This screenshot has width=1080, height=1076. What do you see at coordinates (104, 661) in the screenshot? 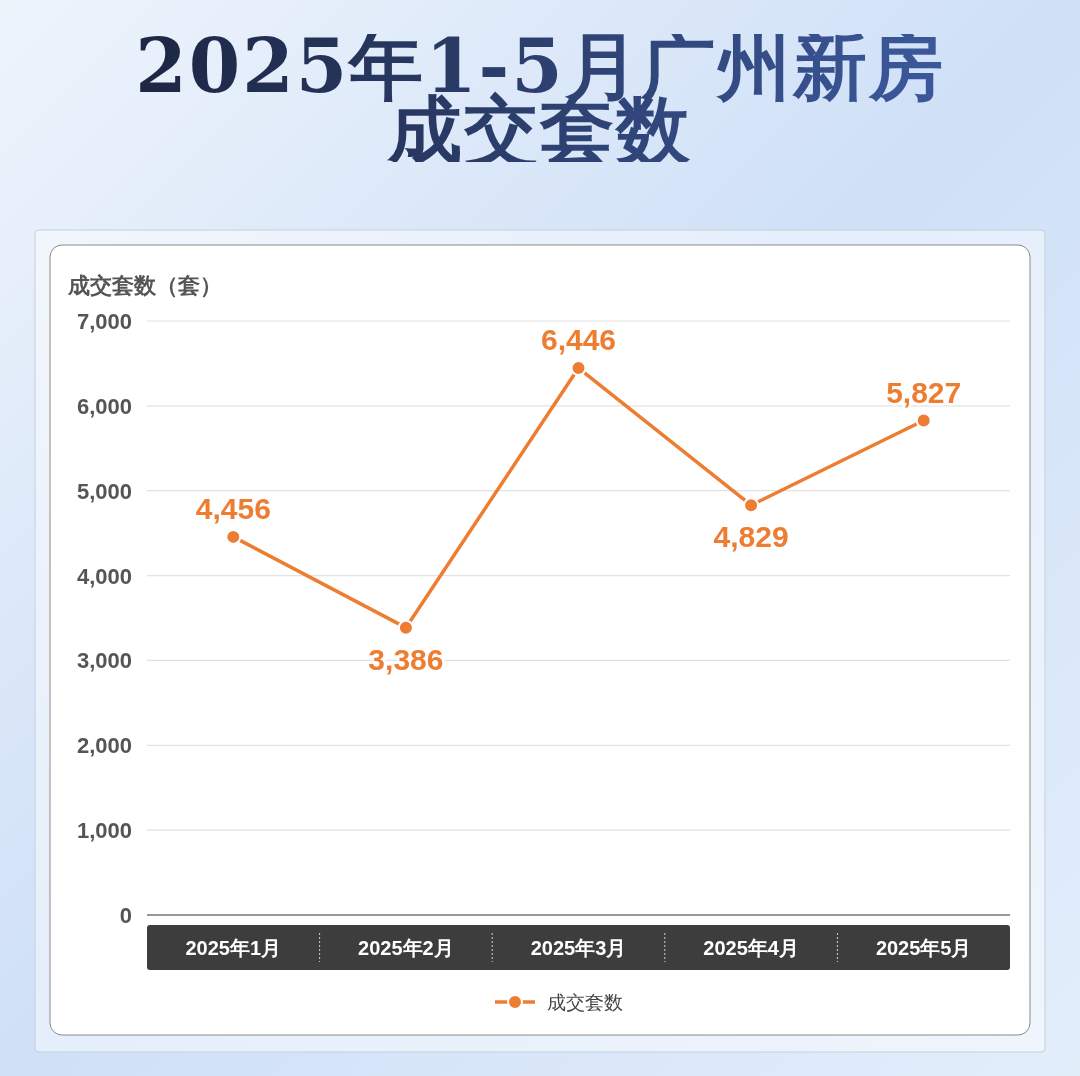
I see `y-tick-label: 3,000` at bounding box center [104, 661].